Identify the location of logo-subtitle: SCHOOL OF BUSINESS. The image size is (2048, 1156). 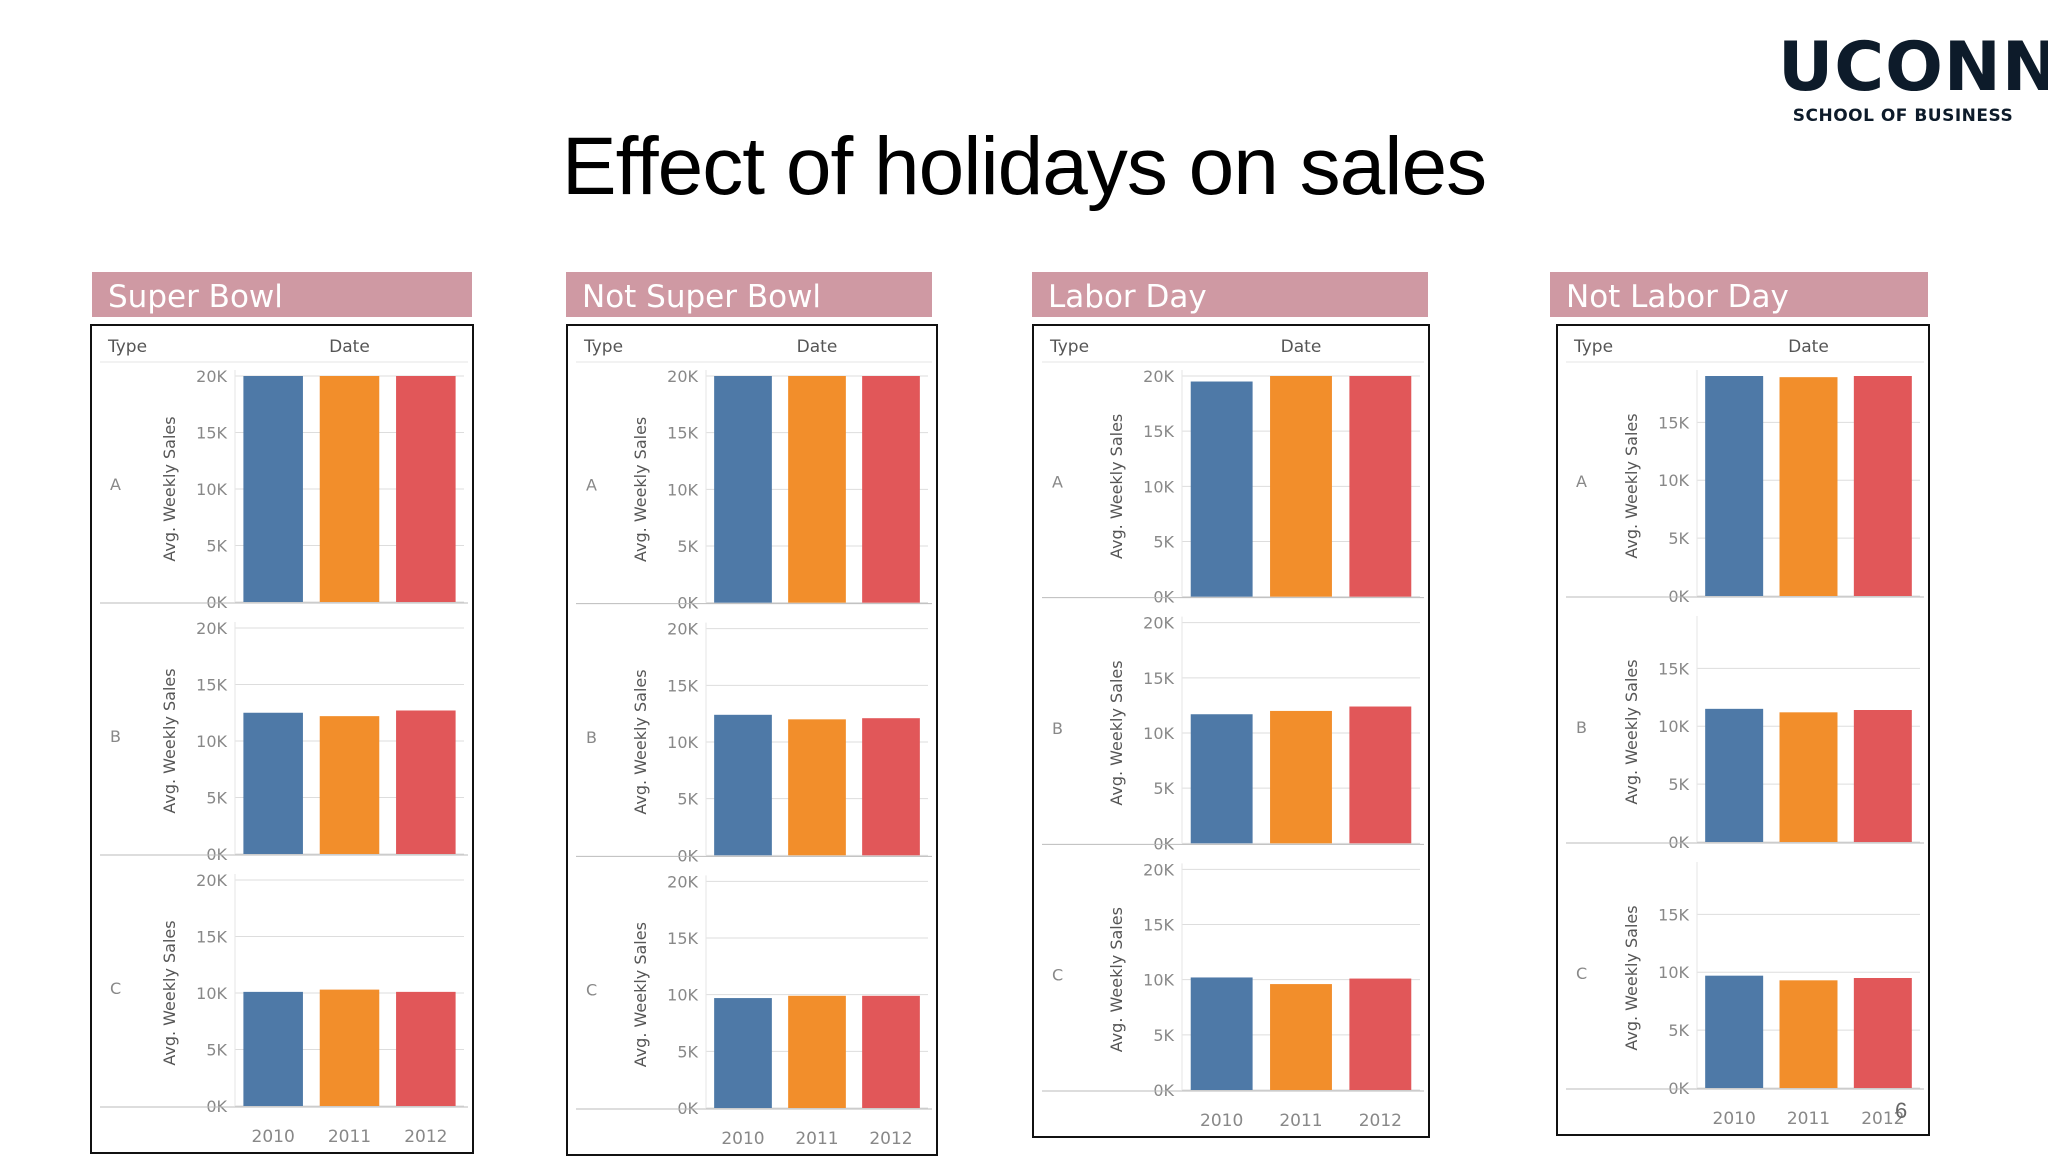
(1903, 116).